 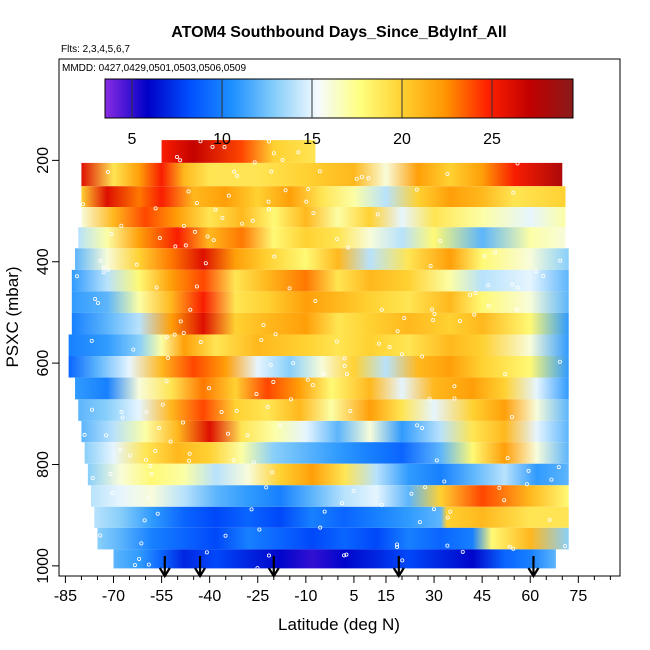 I want to click on x-tick-label: -10, so click(x=305, y=596).